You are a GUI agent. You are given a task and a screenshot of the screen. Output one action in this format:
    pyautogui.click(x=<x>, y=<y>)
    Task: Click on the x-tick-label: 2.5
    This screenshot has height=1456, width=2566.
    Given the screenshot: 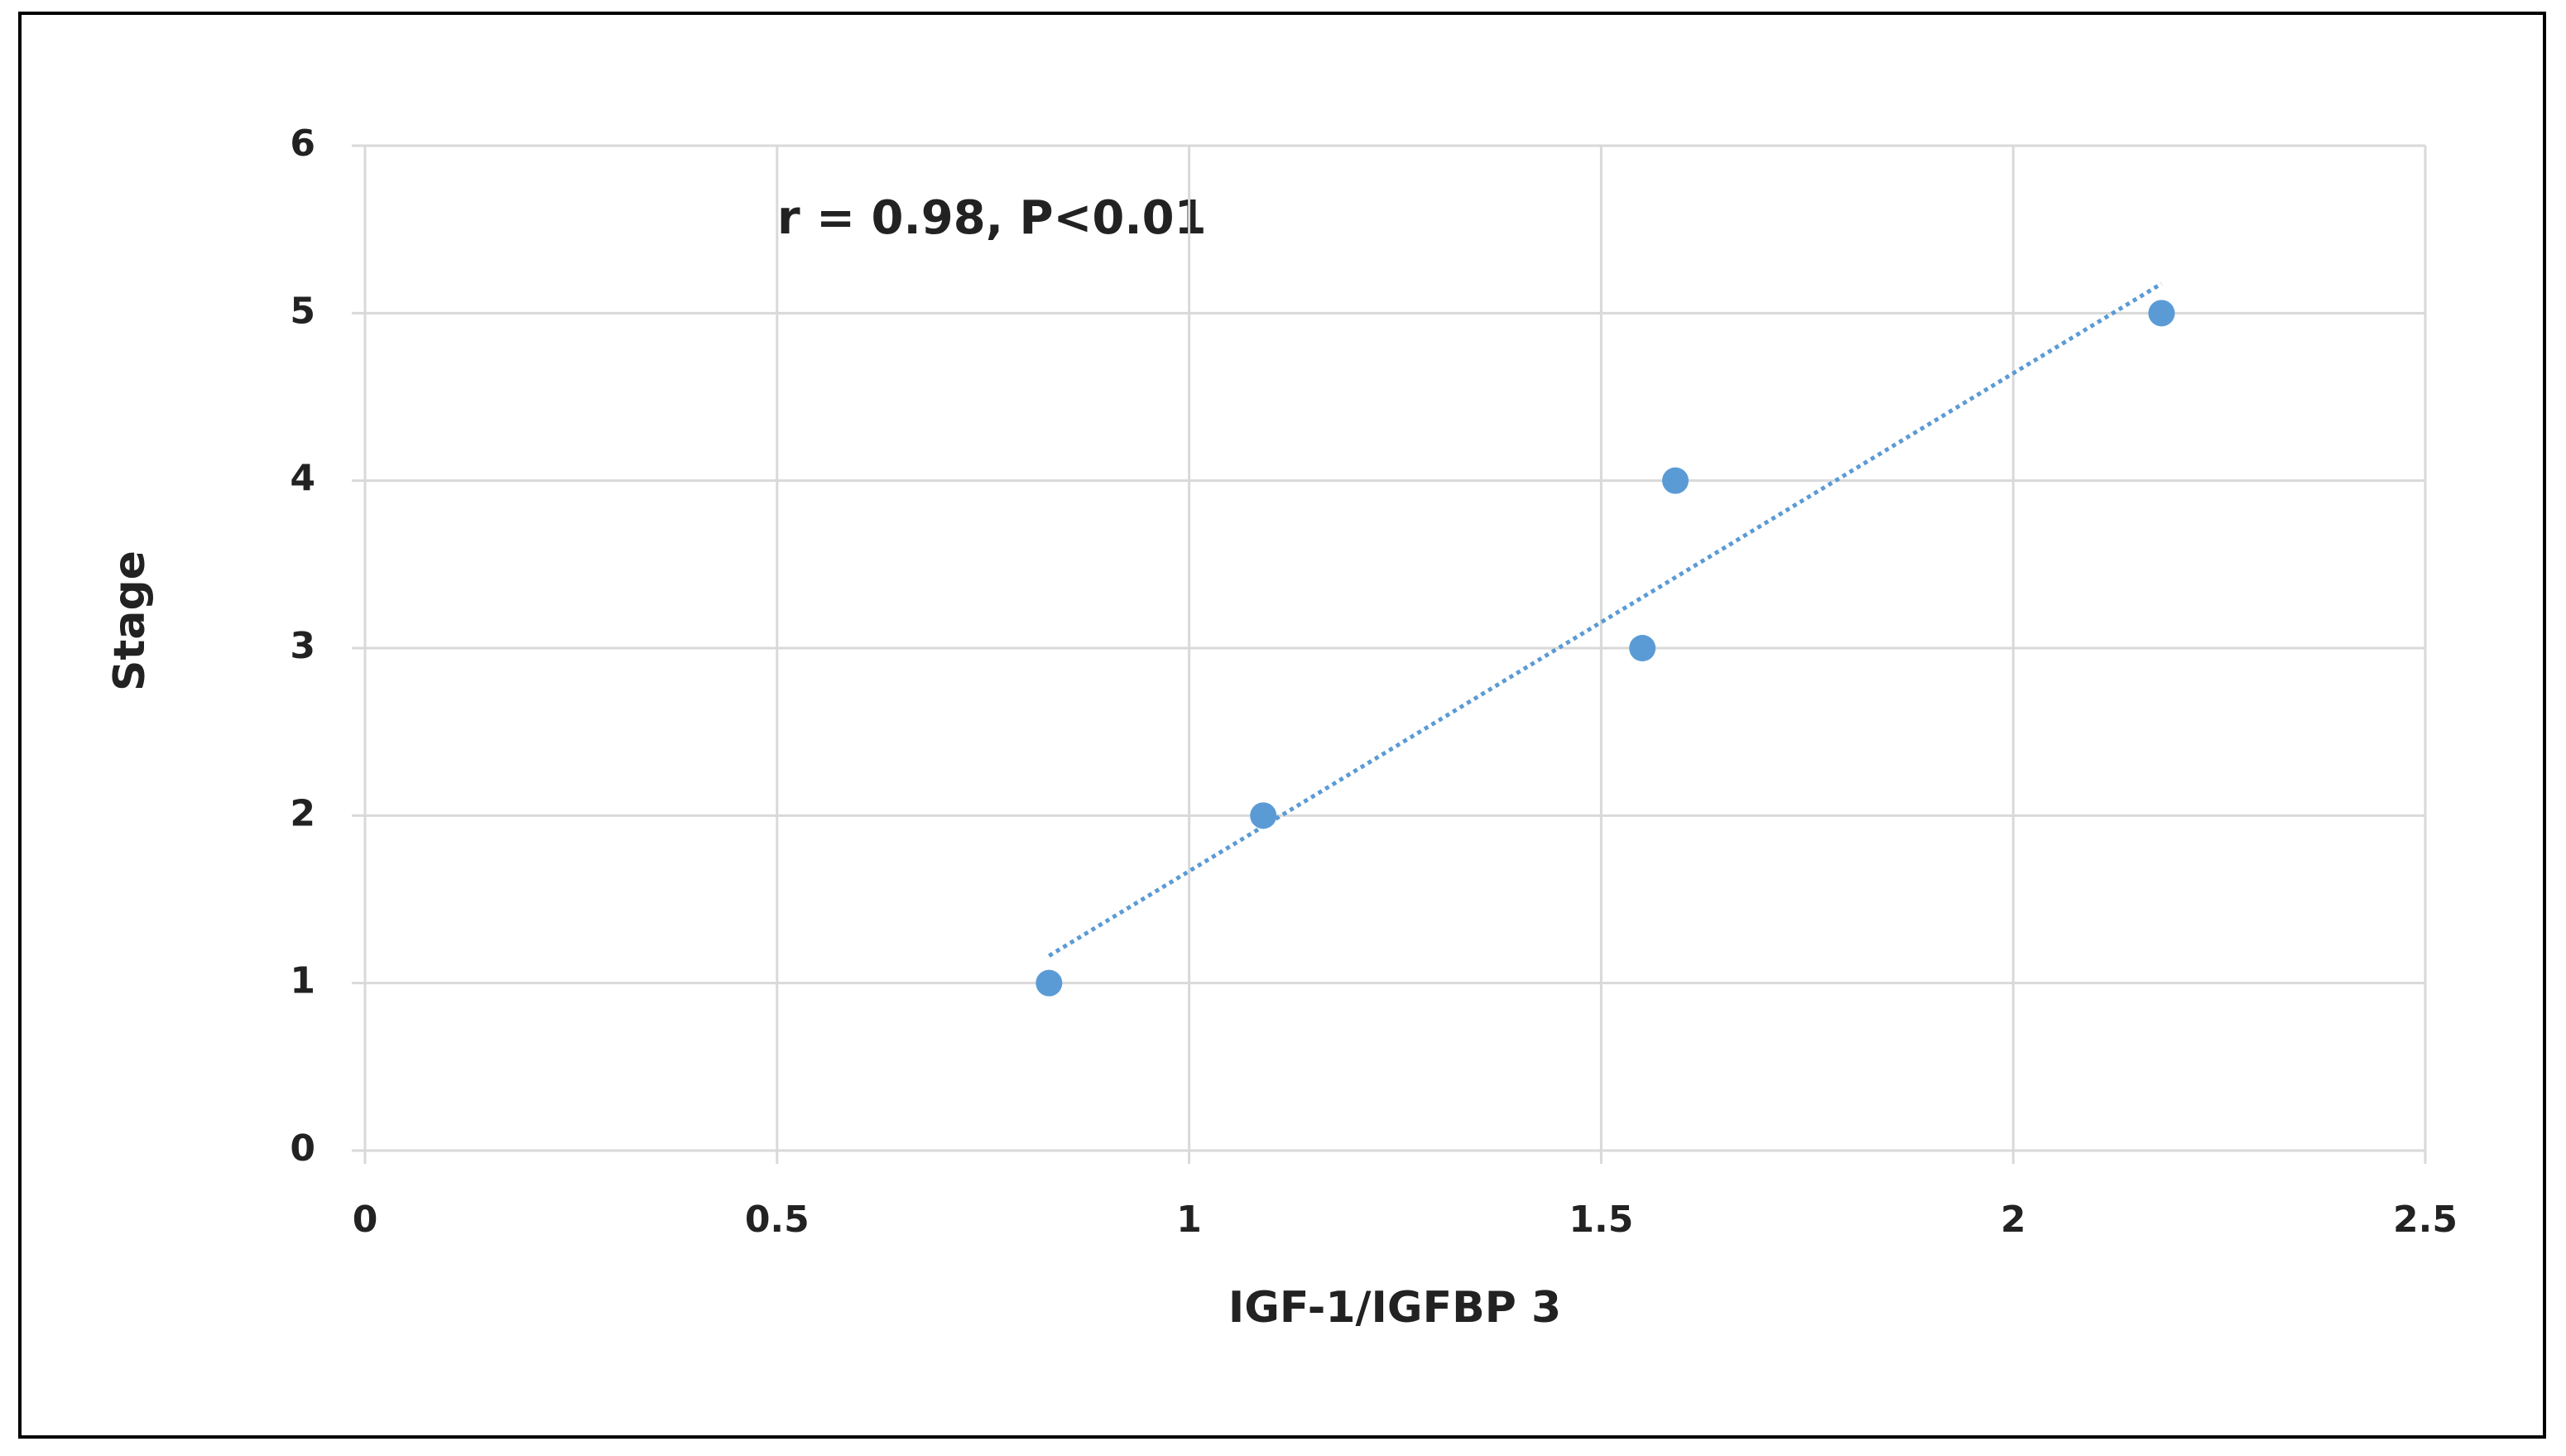 What is the action you would take?
    pyautogui.click(x=2425, y=1220)
    